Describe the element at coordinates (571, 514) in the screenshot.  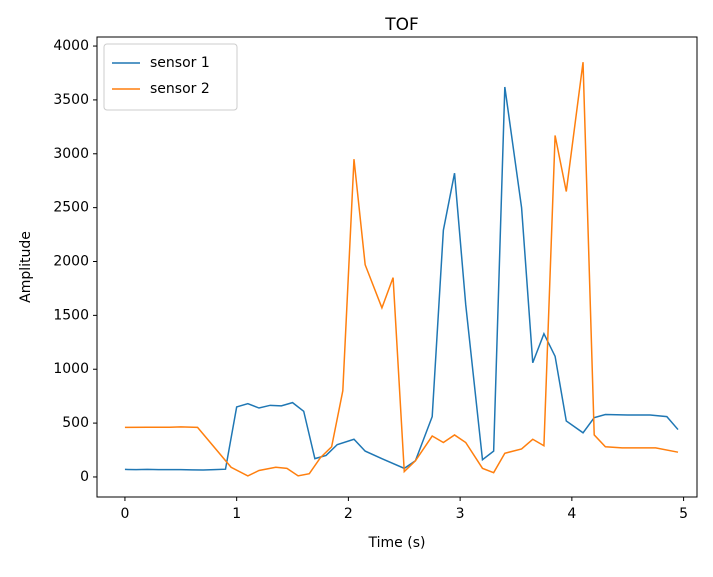
I see `x-tick-label: 4` at that location.